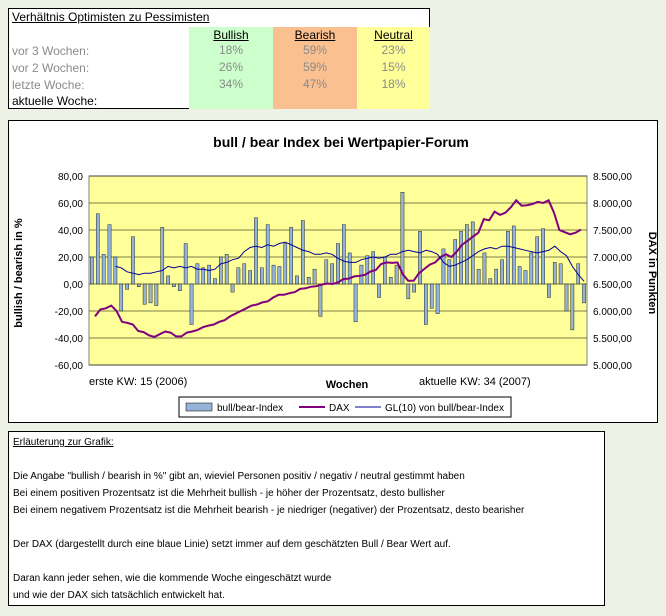  I want to click on explanation-heading: Erläuterung zur Grafik:, so click(63, 442).